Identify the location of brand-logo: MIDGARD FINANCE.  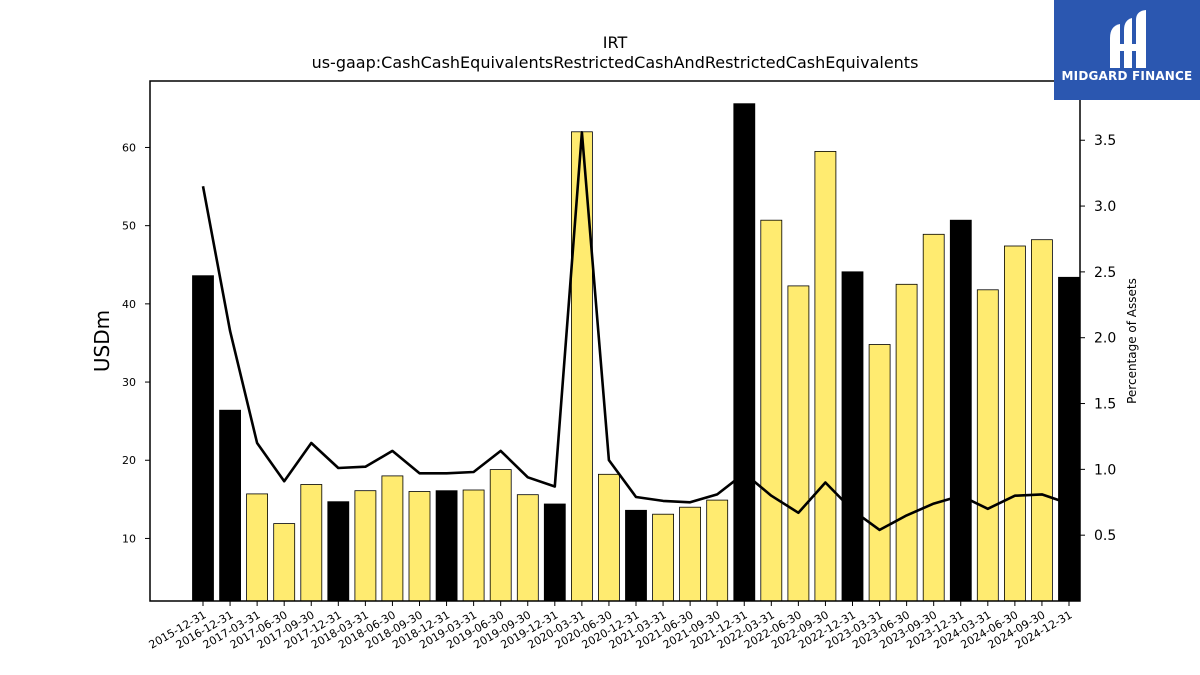
(1127, 50).